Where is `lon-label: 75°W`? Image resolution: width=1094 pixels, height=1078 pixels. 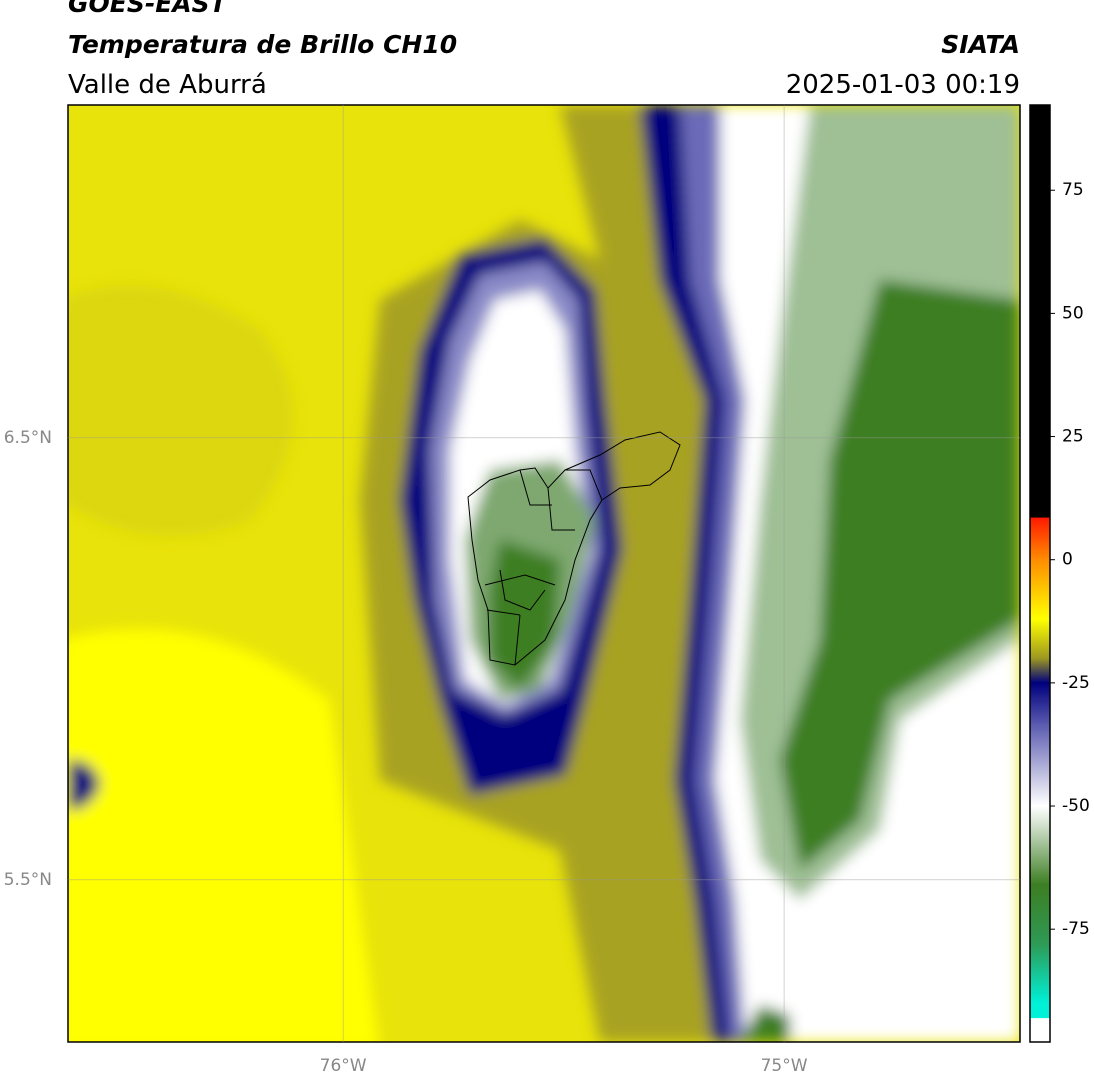
lon-label: 75°W is located at coordinates (784, 1066).